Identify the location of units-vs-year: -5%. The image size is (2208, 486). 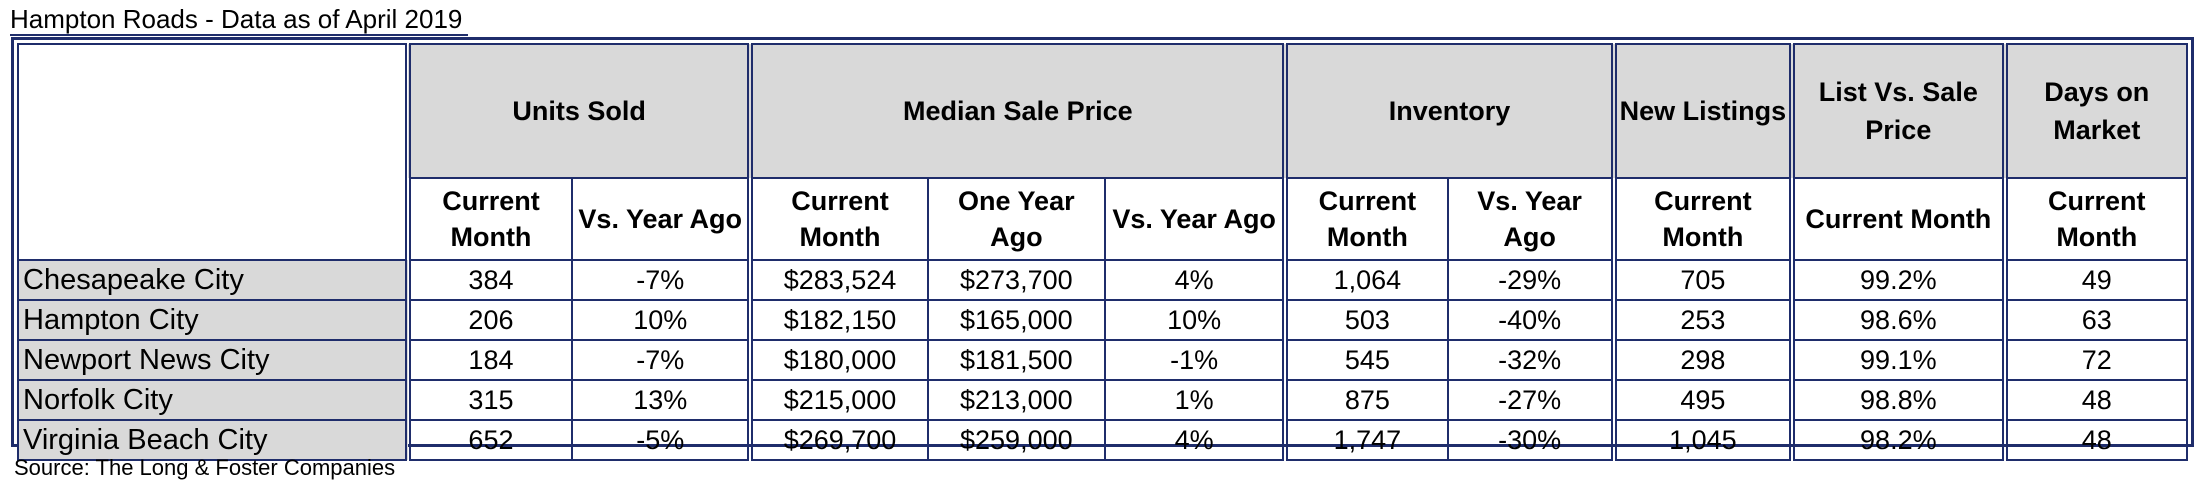
(661, 440).